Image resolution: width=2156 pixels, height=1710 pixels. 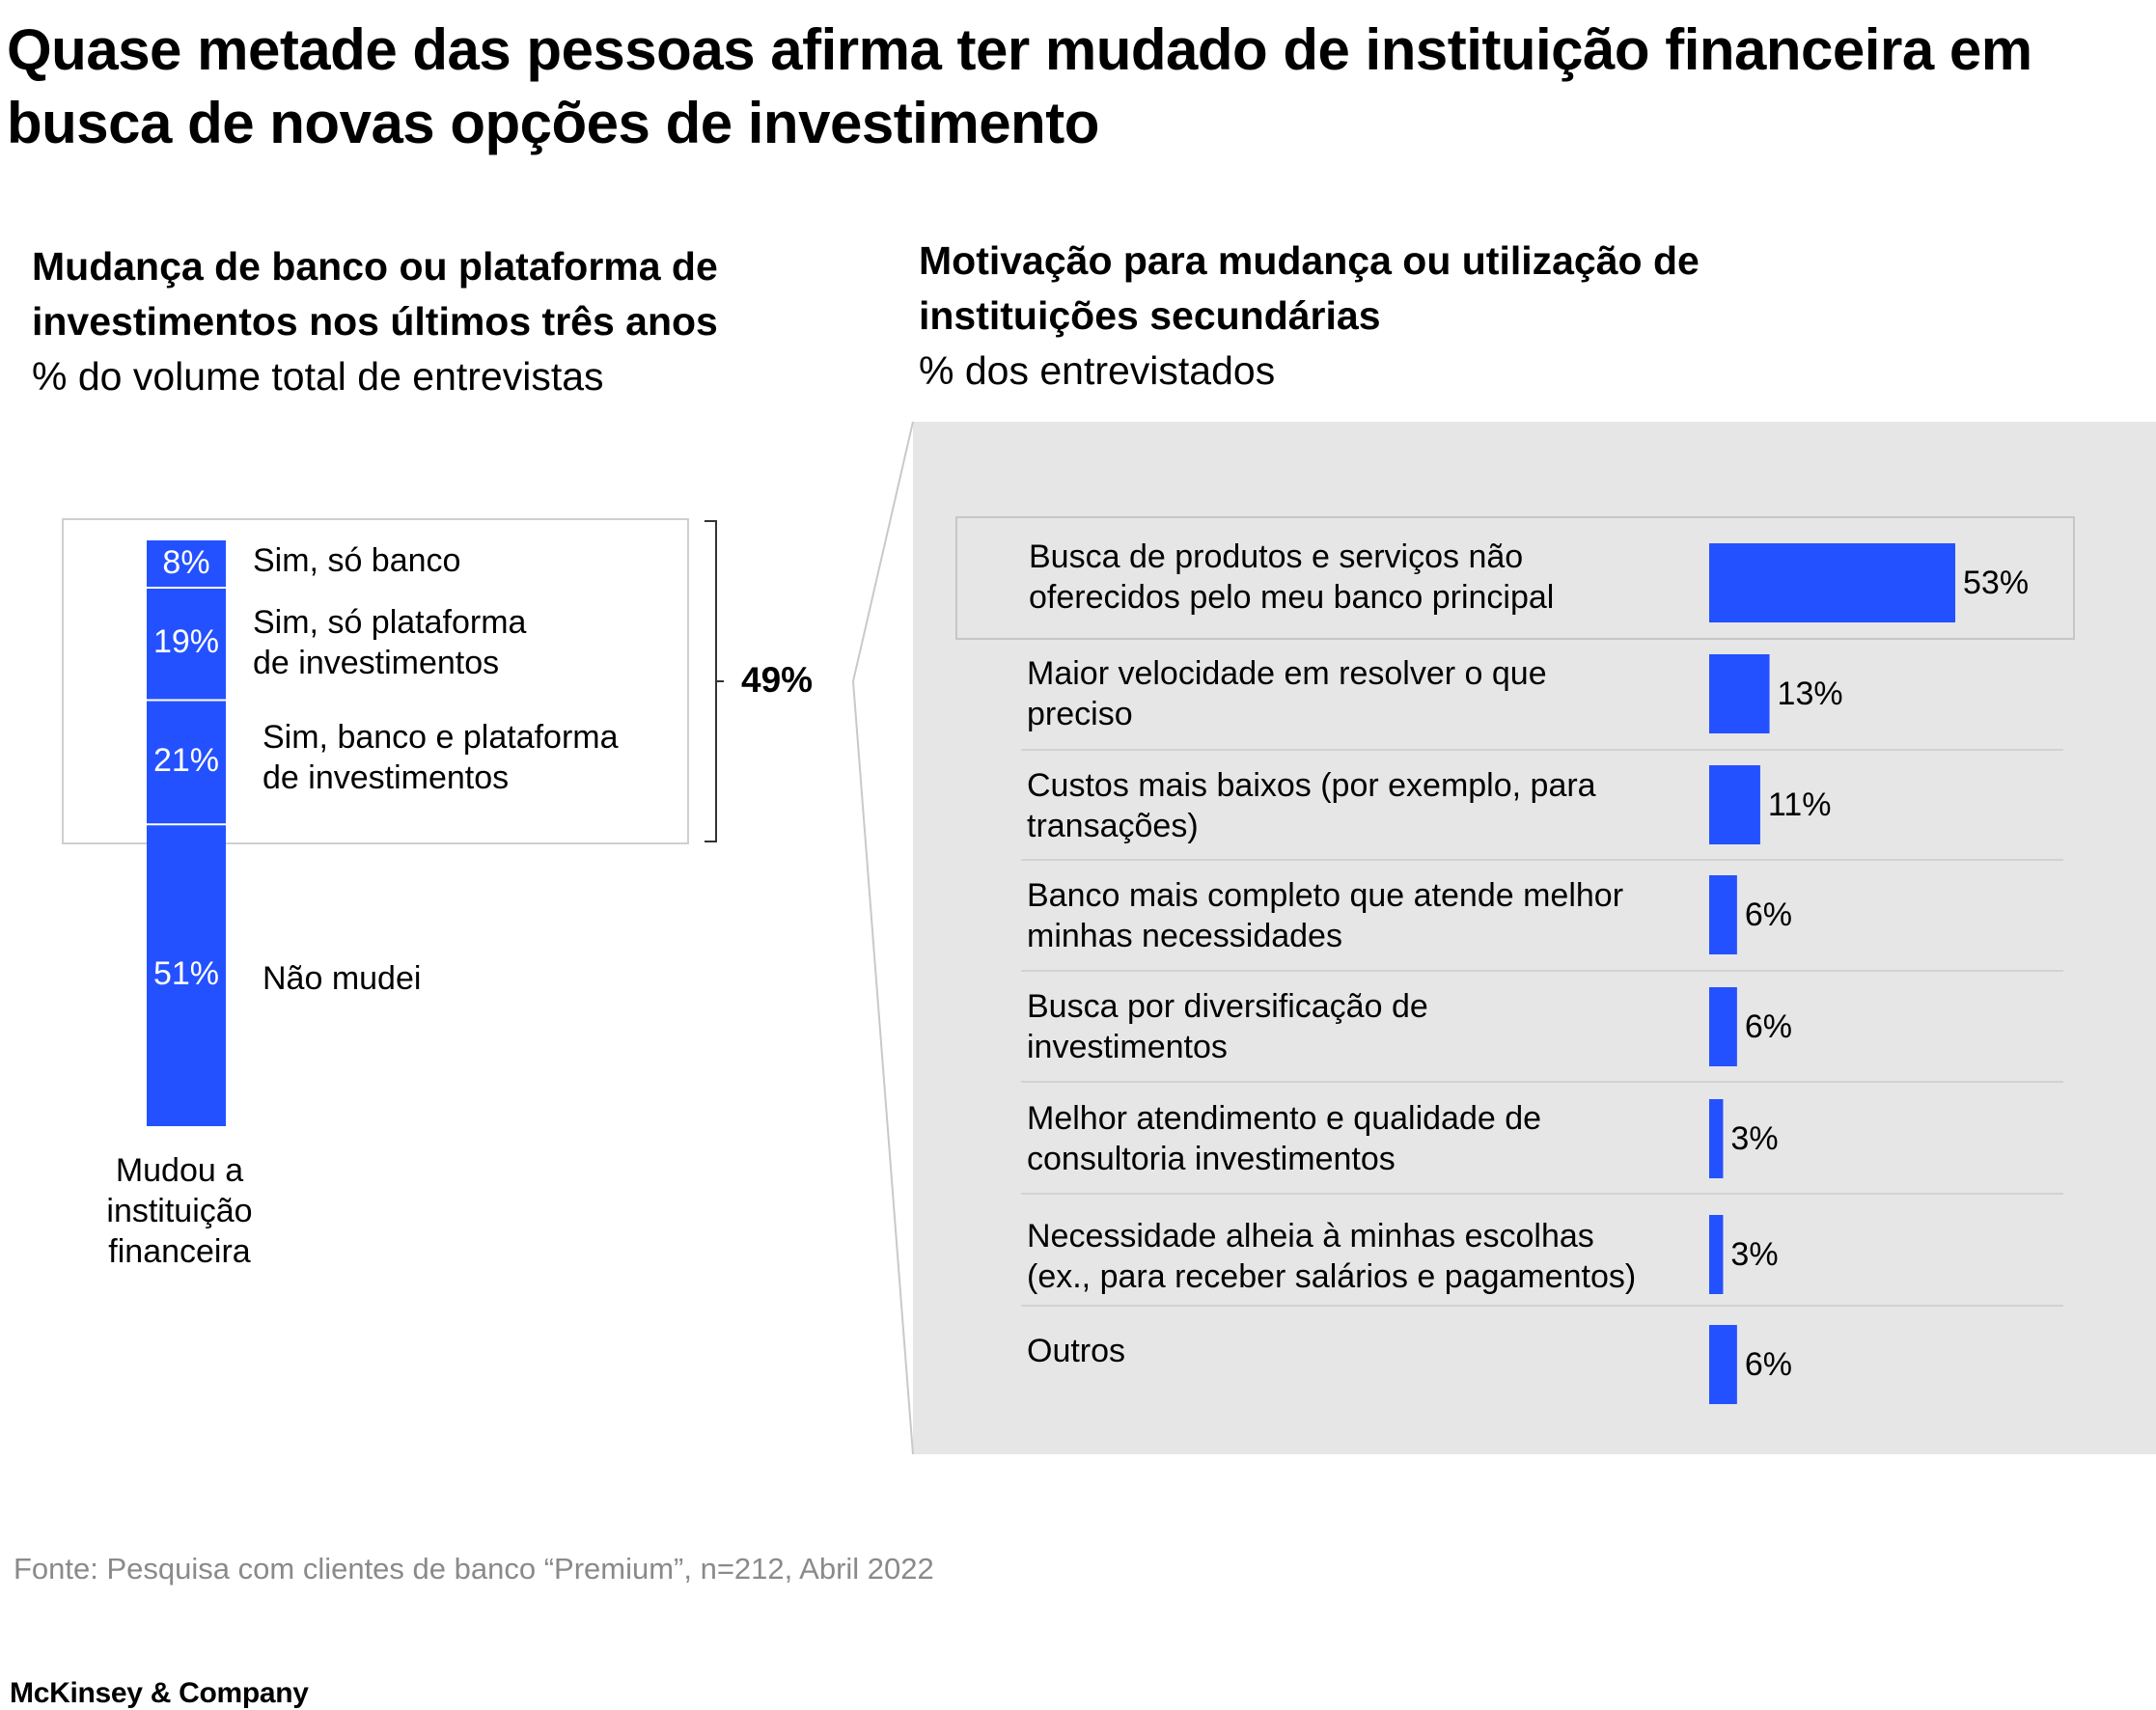 What do you see at coordinates (1113, 826) in the screenshot?
I see `bar-category-text: transações)` at bounding box center [1113, 826].